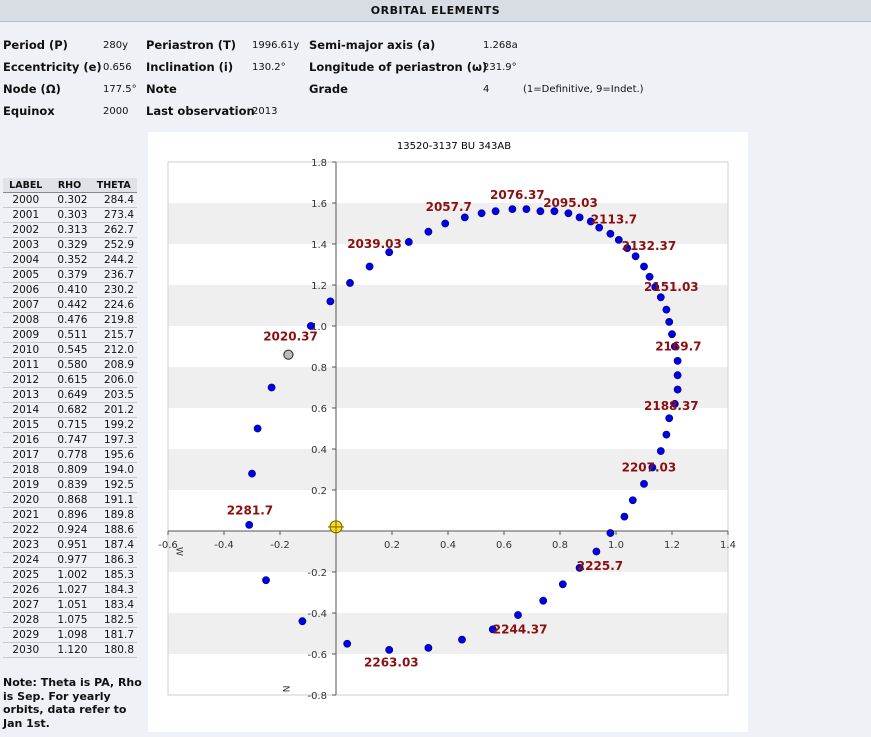 The image size is (871, 737). What do you see at coordinates (26, 215) in the screenshot?
I see `row-label: 2001` at bounding box center [26, 215].